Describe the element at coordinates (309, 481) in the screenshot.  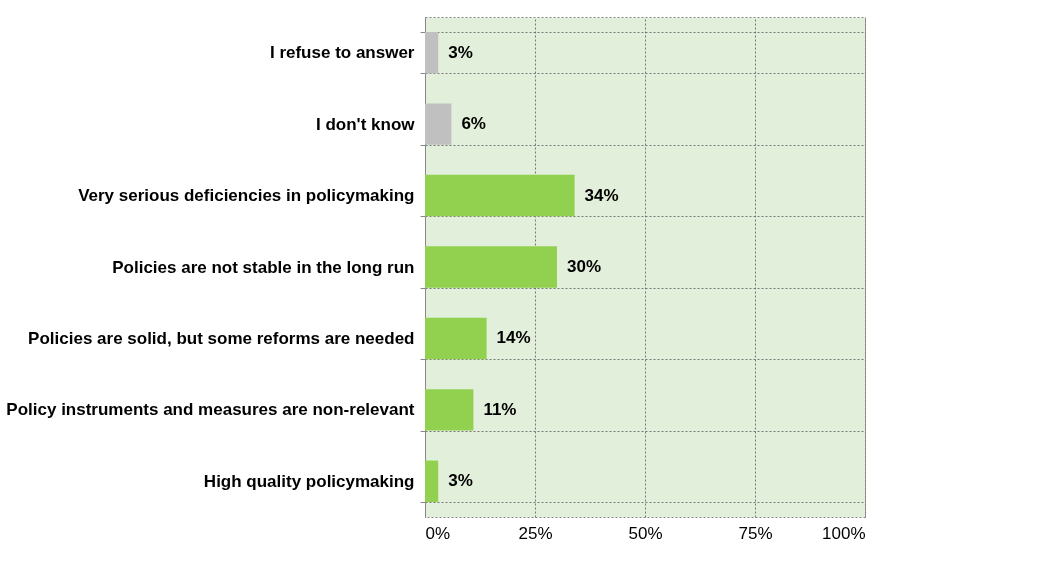
I see `y-tick-label: High quality policymaking` at that location.